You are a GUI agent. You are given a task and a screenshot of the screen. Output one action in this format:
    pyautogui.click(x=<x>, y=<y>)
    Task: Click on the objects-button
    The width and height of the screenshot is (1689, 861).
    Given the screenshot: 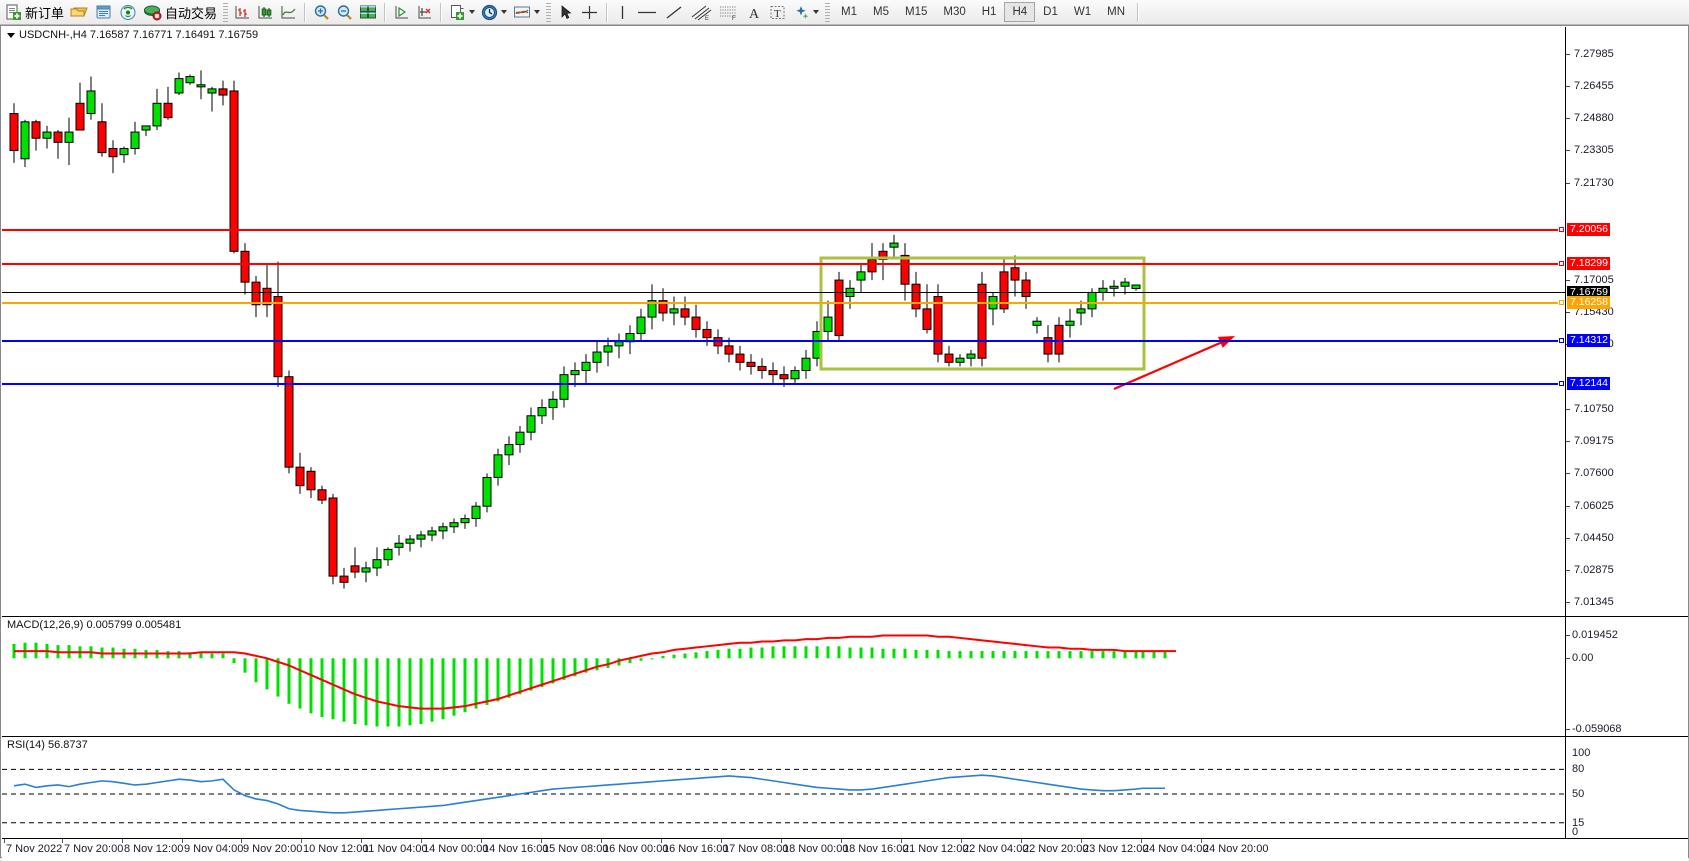 What is the action you would take?
    pyautogui.click(x=805, y=12)
    